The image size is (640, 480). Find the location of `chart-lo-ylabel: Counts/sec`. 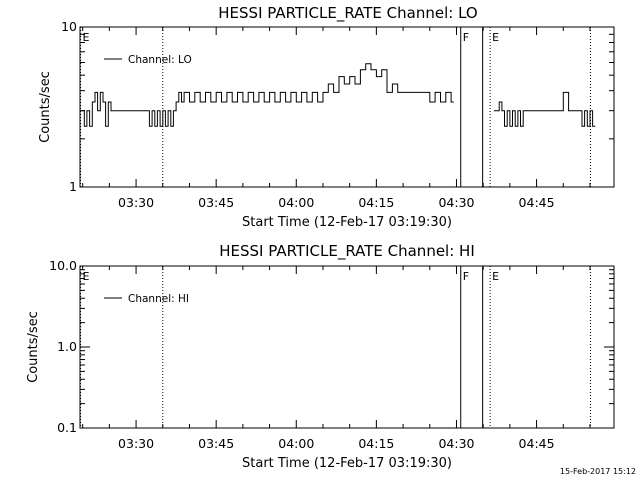

chart-lo-ylabel: Counts/sec is located at coordinates (45, 107).